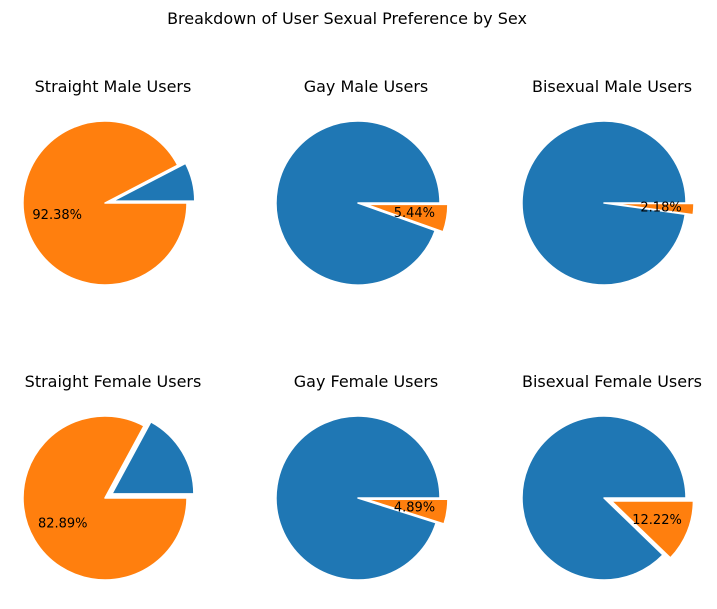 The width and height of the screenshot is (717, 609). I want to click on pie-title: Gay Female Users, so click(366, 381).